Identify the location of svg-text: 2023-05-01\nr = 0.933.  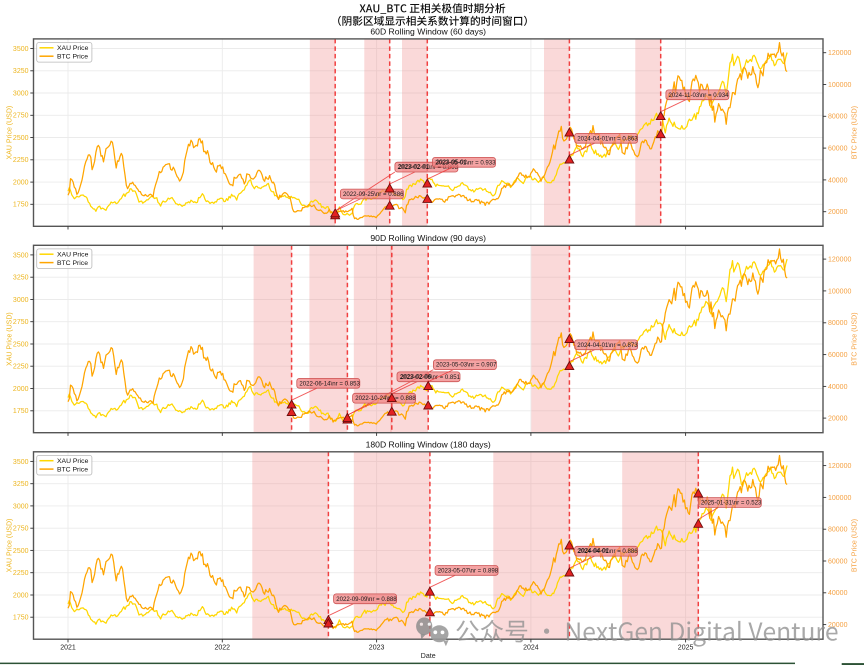
(465, 162).